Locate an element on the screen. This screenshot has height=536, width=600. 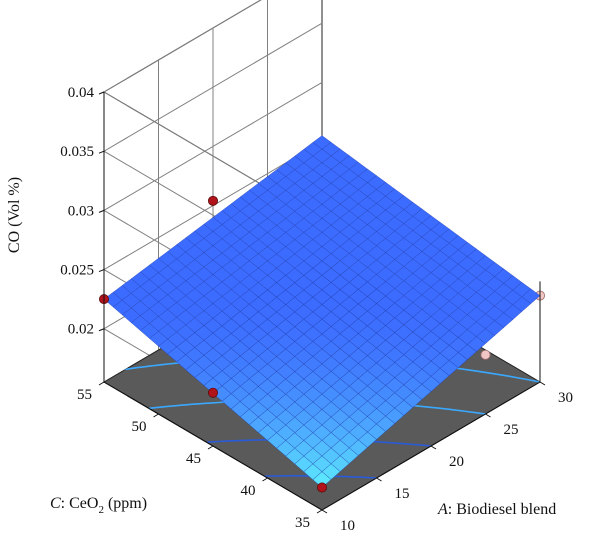
x-tick-label: 15 is located at coordinates (402, 494).